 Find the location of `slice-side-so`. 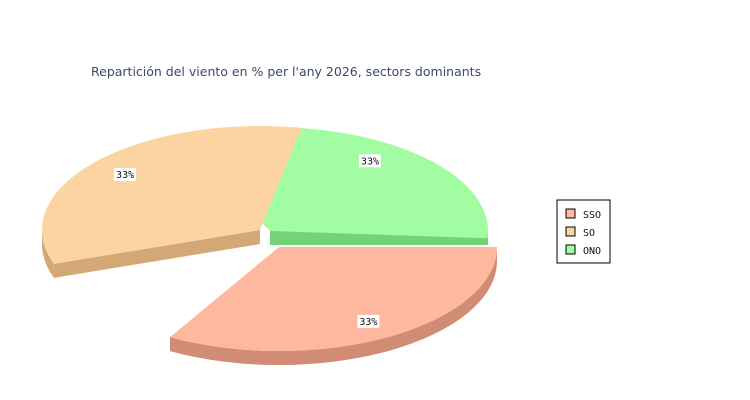

slice-side-so is located at coordinates (48, 254).